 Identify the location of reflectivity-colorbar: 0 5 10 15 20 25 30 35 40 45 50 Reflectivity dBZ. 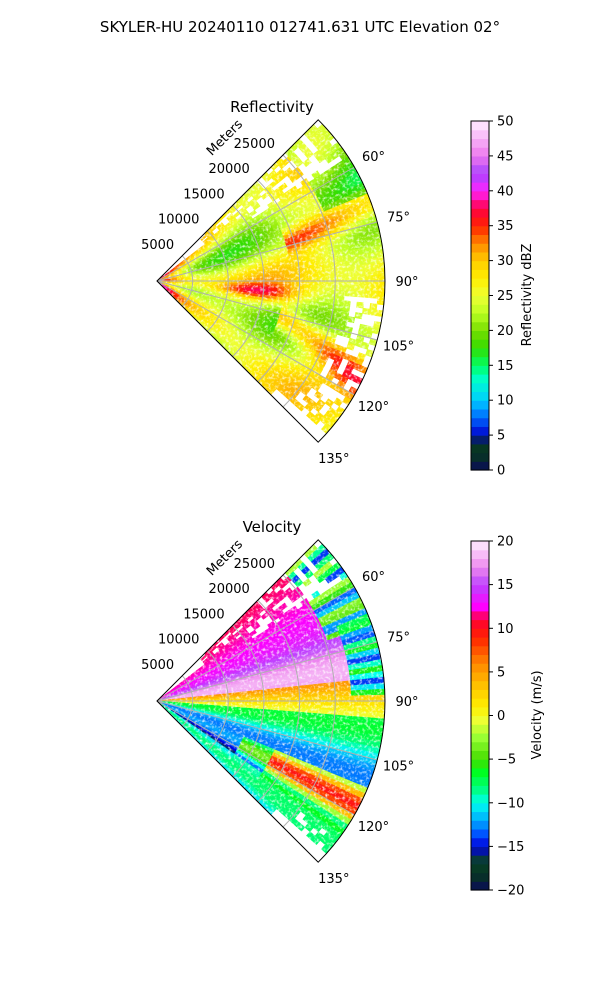
(502, 297).